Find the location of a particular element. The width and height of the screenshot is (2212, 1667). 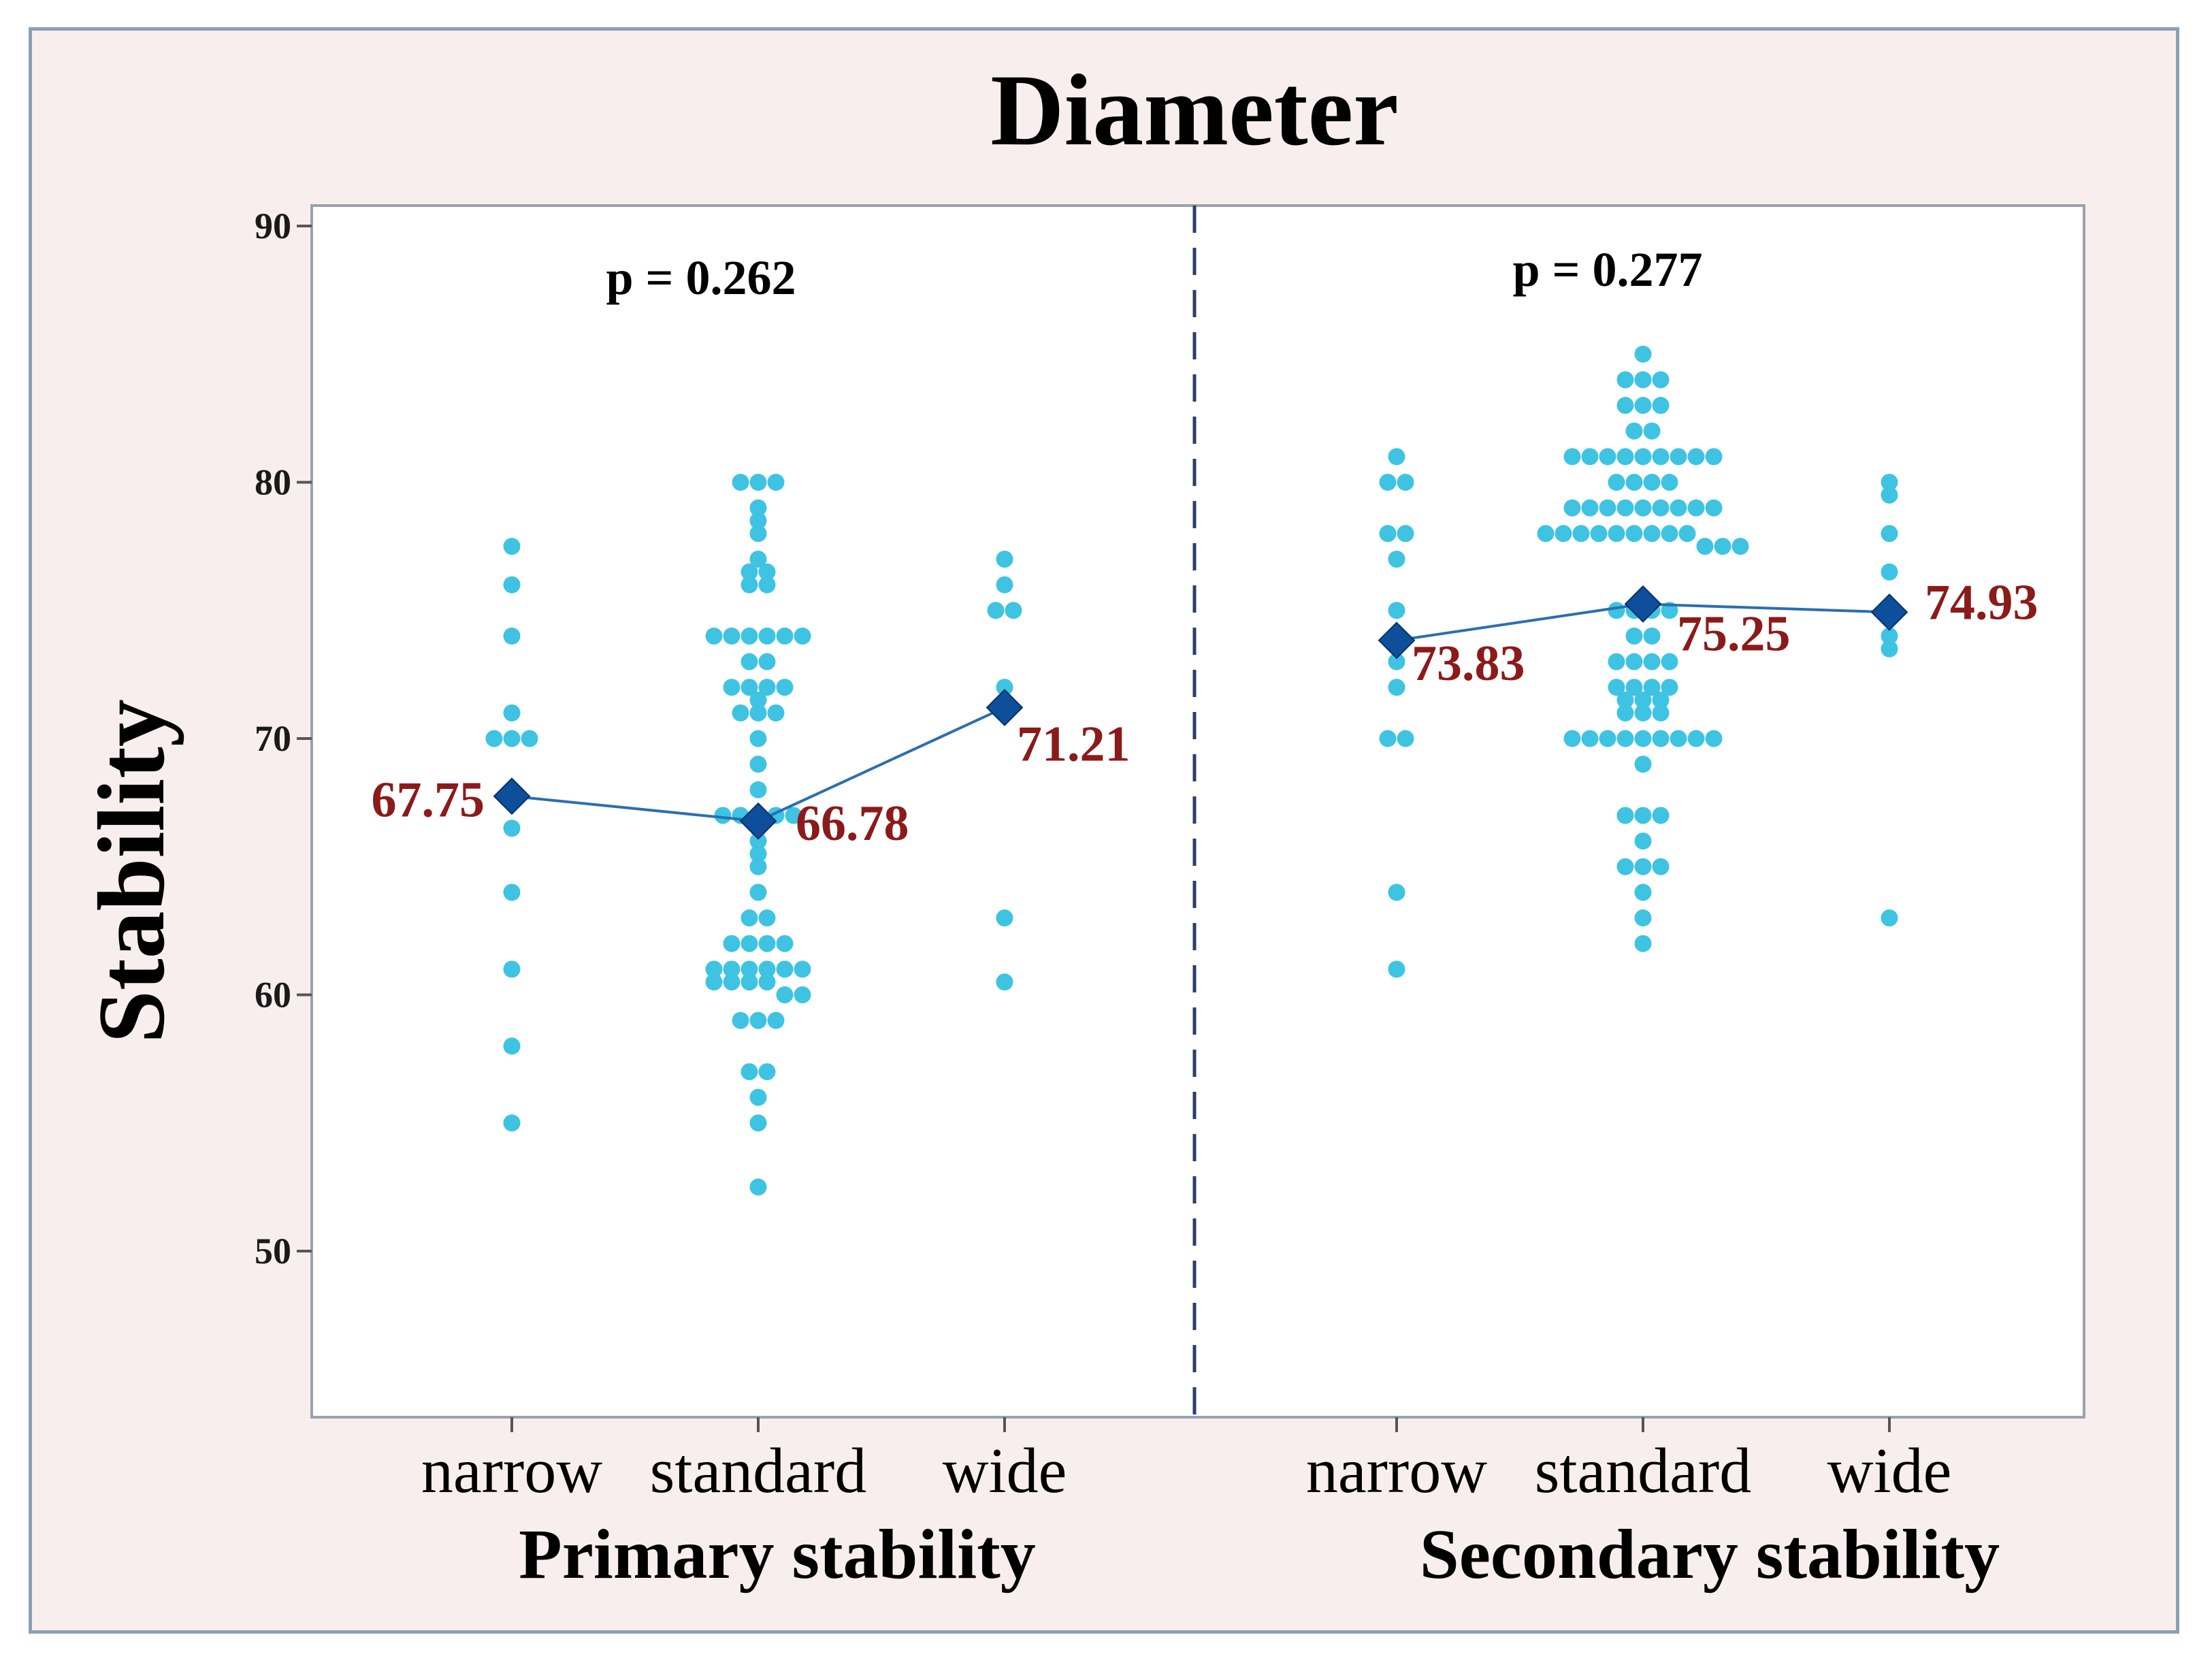

p-value-label: p = 0.262 is located at coordinates (701, 277).